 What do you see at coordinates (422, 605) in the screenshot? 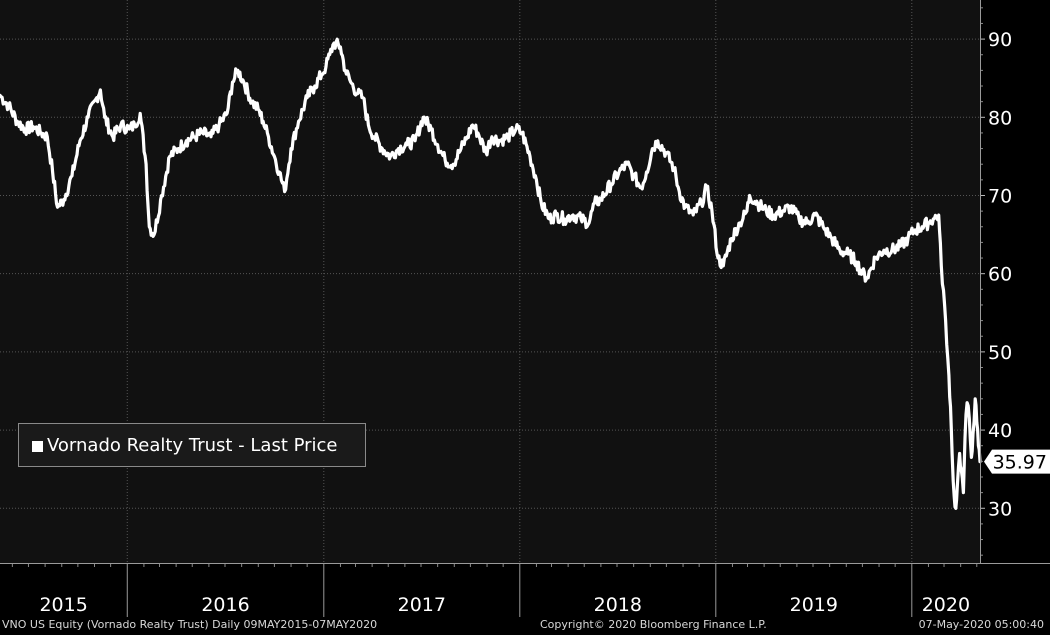
I see `year-label: 2017` at bounding box center [422, 605].